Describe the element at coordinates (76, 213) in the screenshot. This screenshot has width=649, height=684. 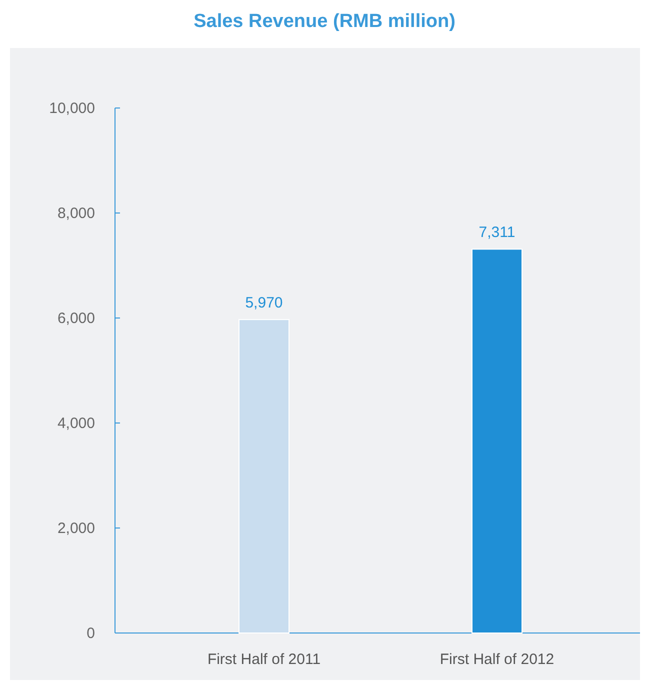
I see `y-tick-label: 8,000` at that location.